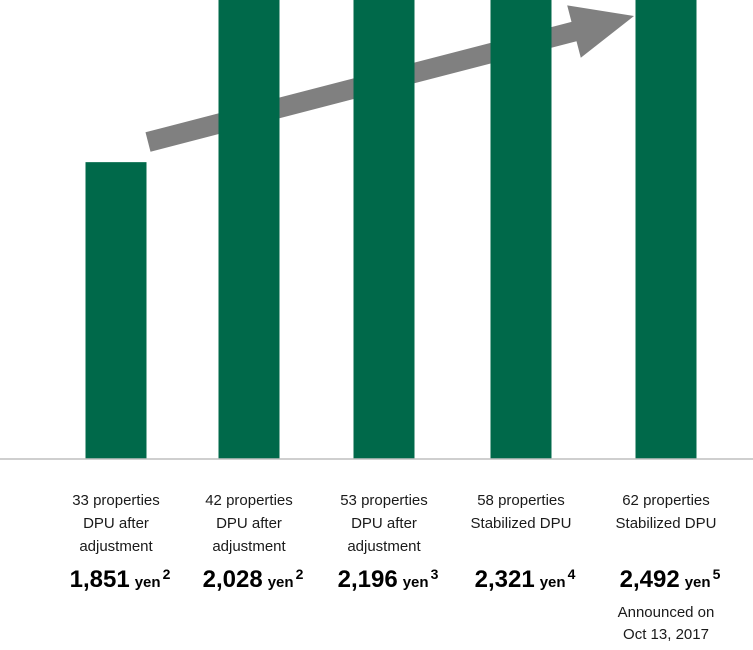 Image resolution: width=753 pixels, height=650 pixels. What do you see at coordinates (666, 523) in the screenshot?
I see `category-label-5-line-2: Stabilized DPU` at bounding box center [666, 523].